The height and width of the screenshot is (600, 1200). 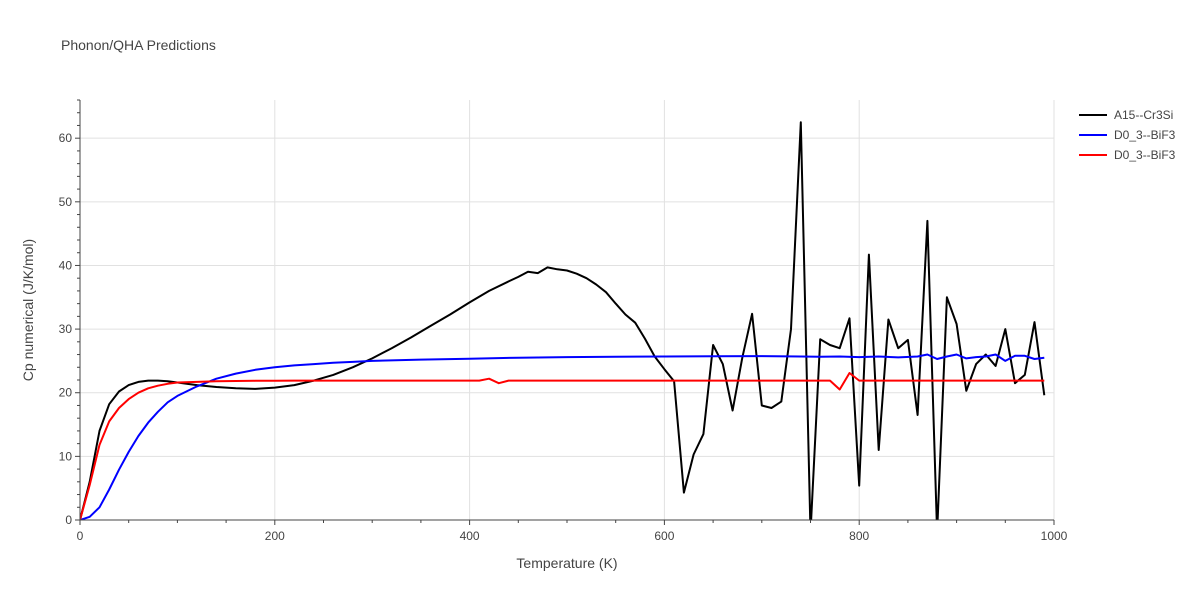 What do you see at coordinates (138, 45) in the screenshot?
I see `chart-title: Phonon/QHA Predictions` at bounding box center [138, 45].